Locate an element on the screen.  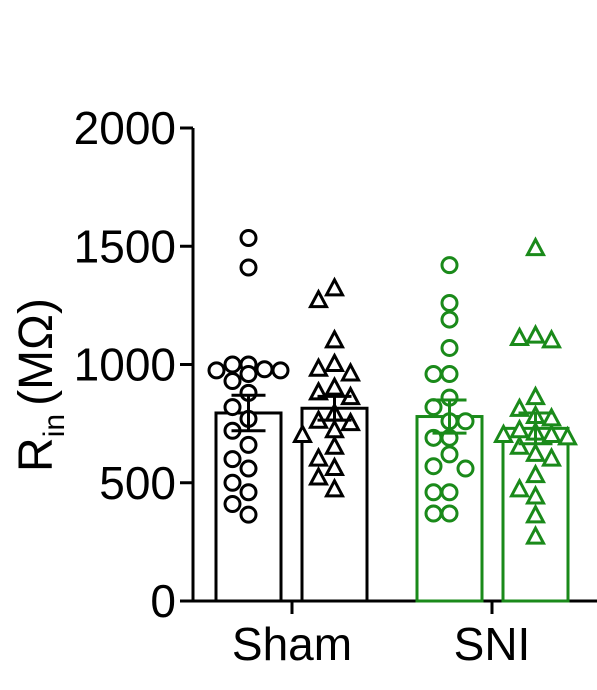
y-axis-label-main: R is located at coordinates (36, 454).